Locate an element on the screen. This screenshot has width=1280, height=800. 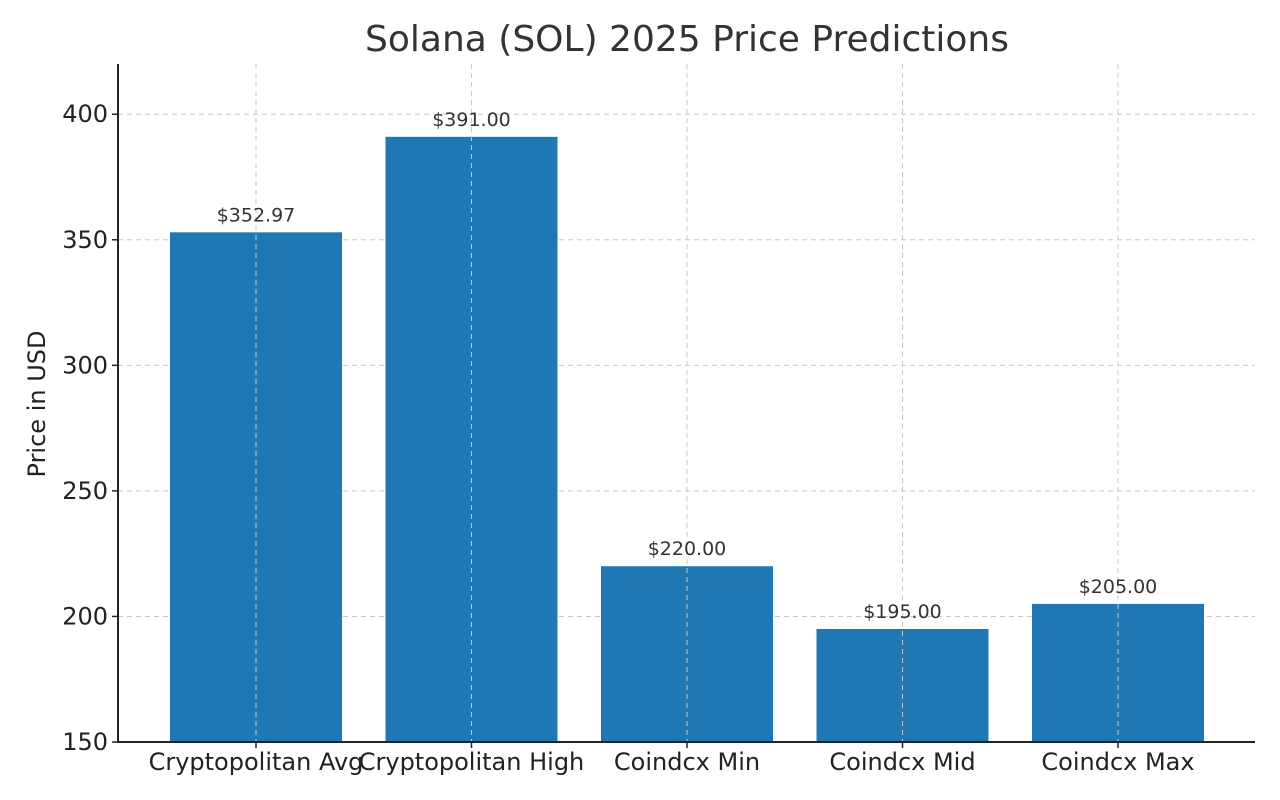
y-tick-label-300: 300 is located at coordinates (85, 365).